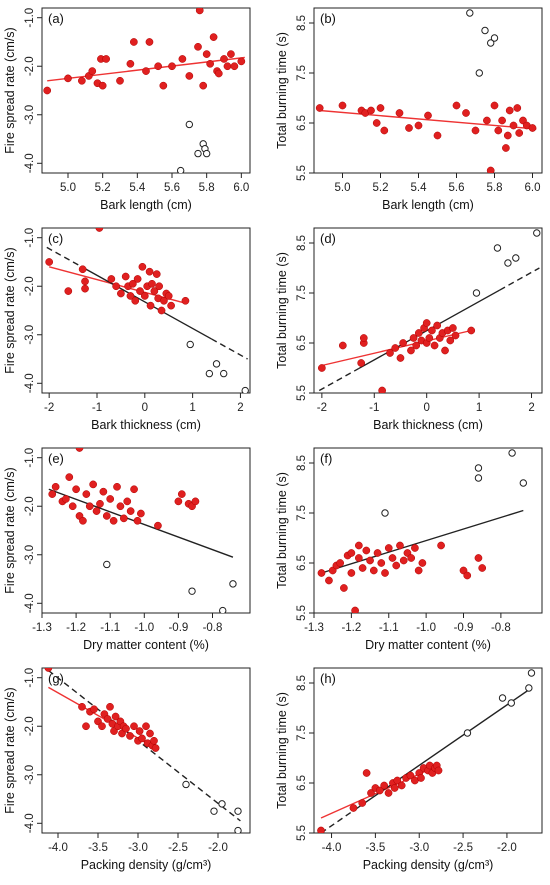  Describe the element at coordinates (56, 458) in the screenshot. I see `panel-label: (e)` at that location.